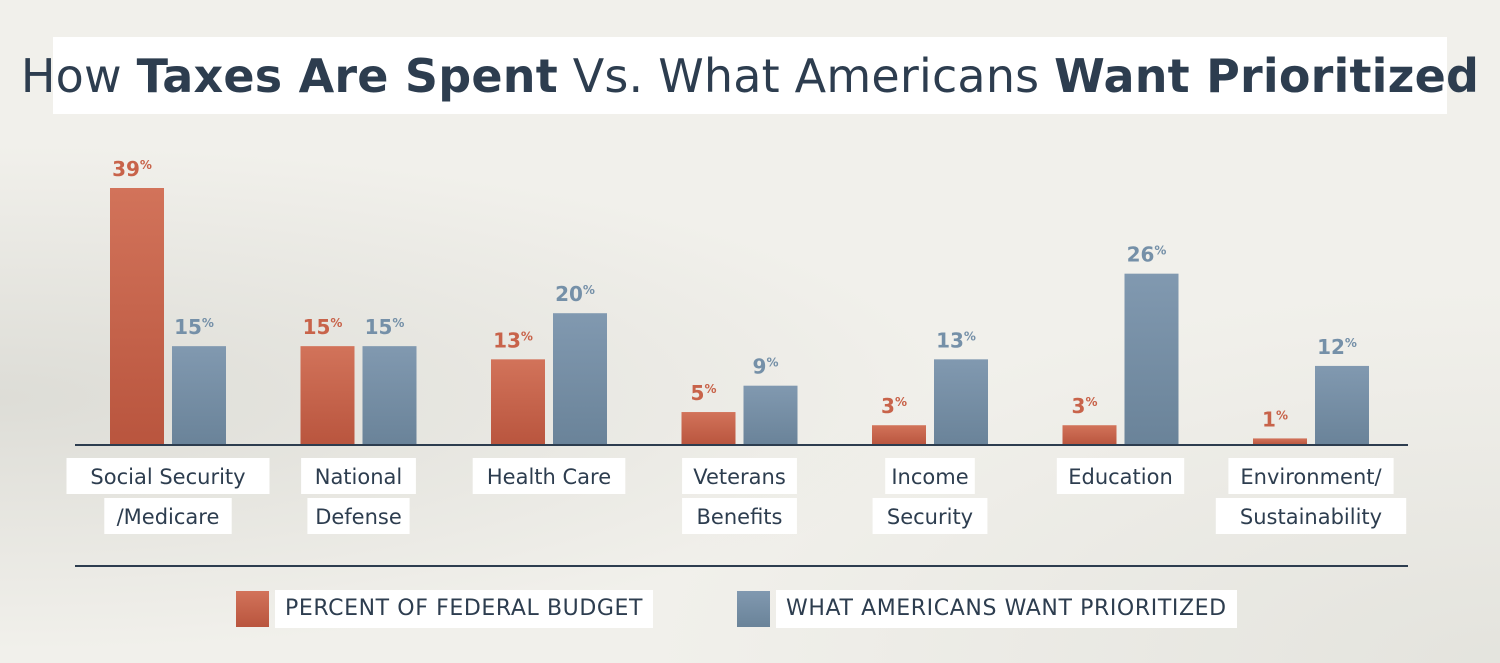 The image size is (1500, 663). I want to click on category-label-veterans-benefits-line1: Veterans, so click(739, 477).